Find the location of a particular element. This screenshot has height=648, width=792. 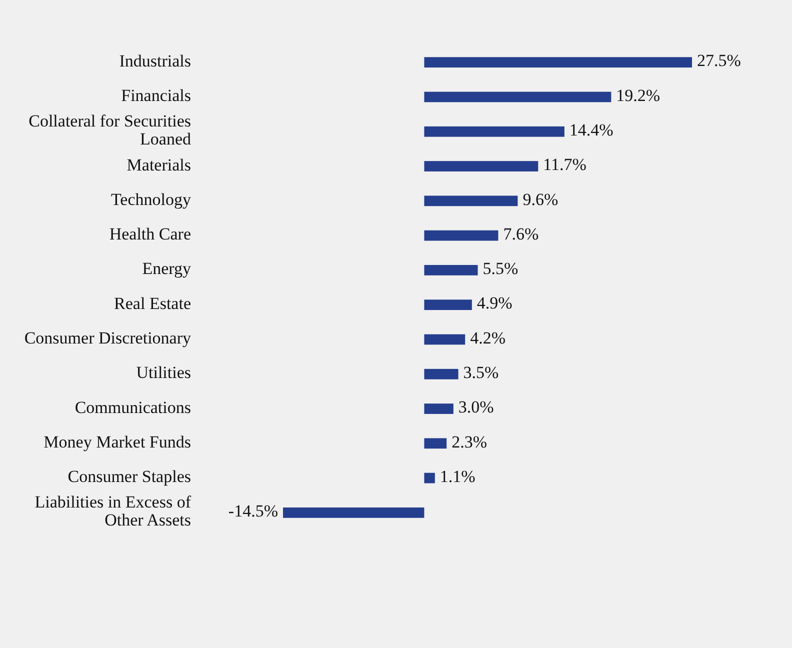

data-label: 4.2% is located at coordinates (488, 338).